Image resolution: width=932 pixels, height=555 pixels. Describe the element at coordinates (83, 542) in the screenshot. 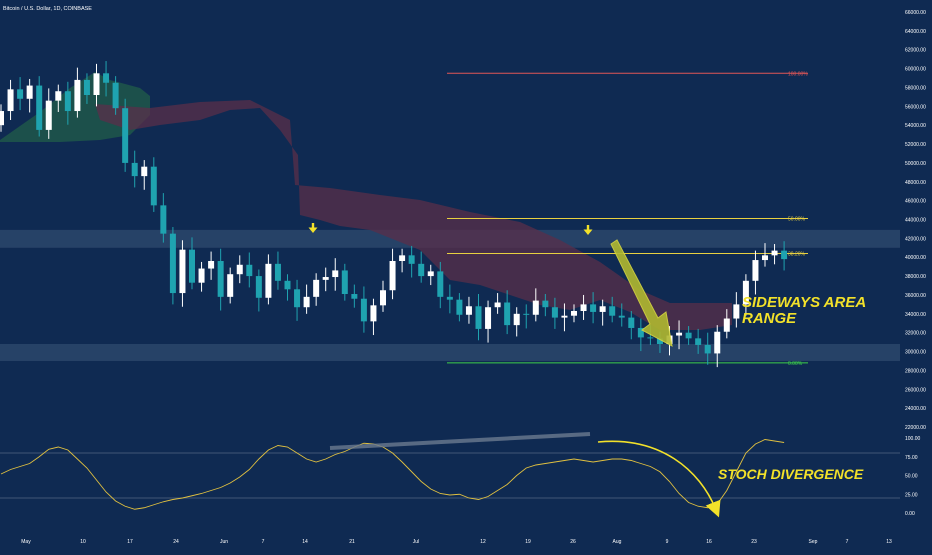

I see `time-tick-1: 10` at that location.